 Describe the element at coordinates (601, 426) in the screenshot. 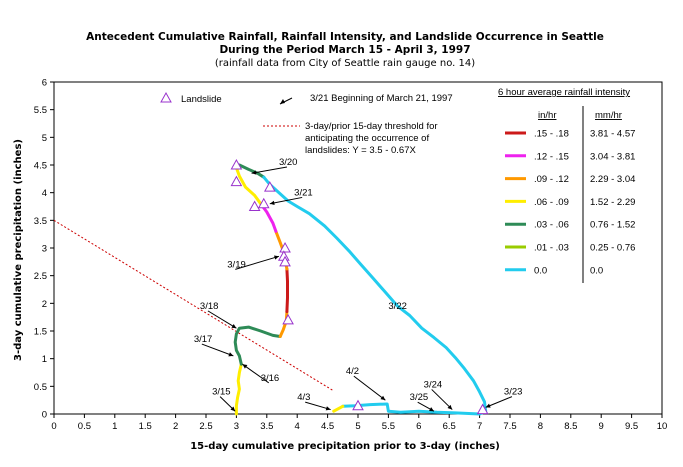

I see `x-tick-label: 9` at that location.